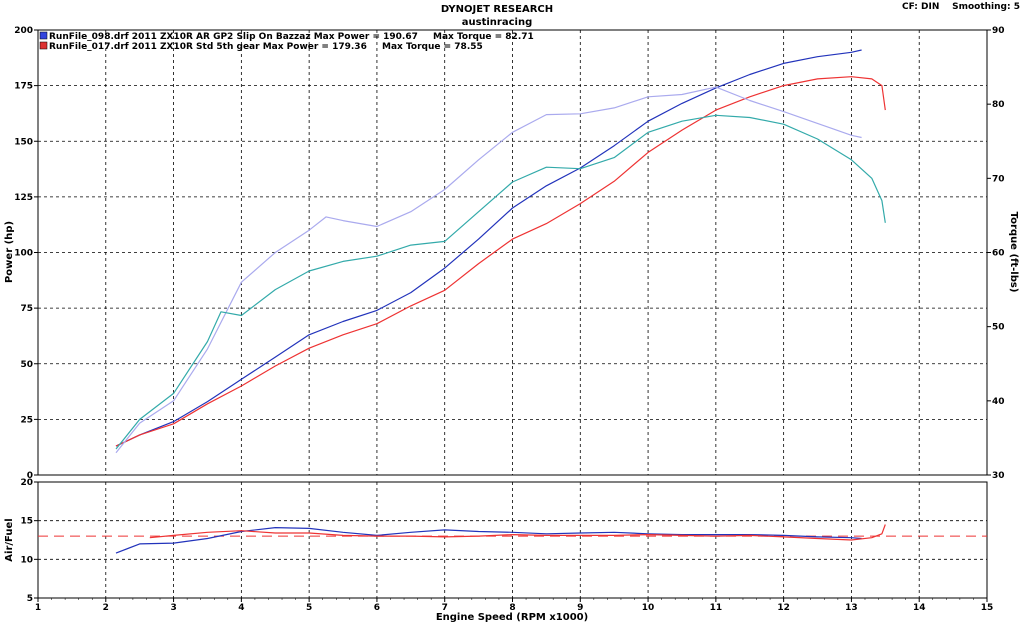 This screenshot has width=1023, height=627. Describe the element at coordinates (497, 9) in the screenshot. I see `chart-title: DYNOJET RESEARCH` at that location.